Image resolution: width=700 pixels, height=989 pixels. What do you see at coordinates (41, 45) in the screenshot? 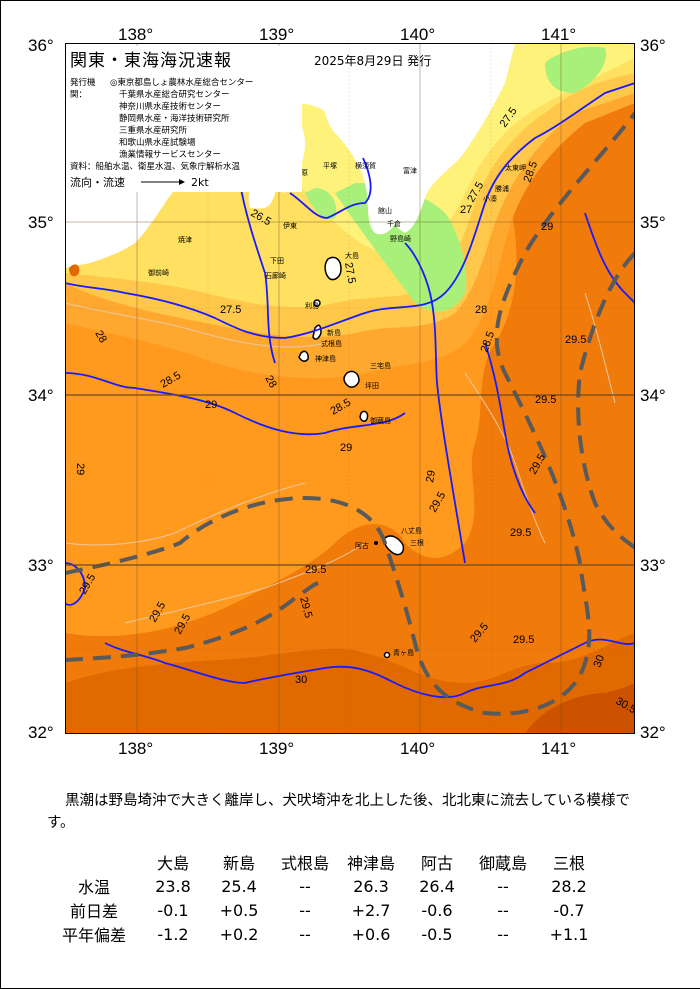
I see `lat-tick-left-36: 36°` at bounding box center [41, 45].